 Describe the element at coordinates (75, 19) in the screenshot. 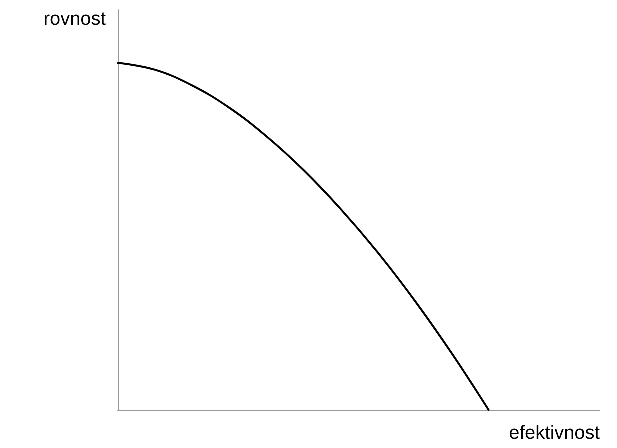

I see `y-axis-title: rovnost` at that location.